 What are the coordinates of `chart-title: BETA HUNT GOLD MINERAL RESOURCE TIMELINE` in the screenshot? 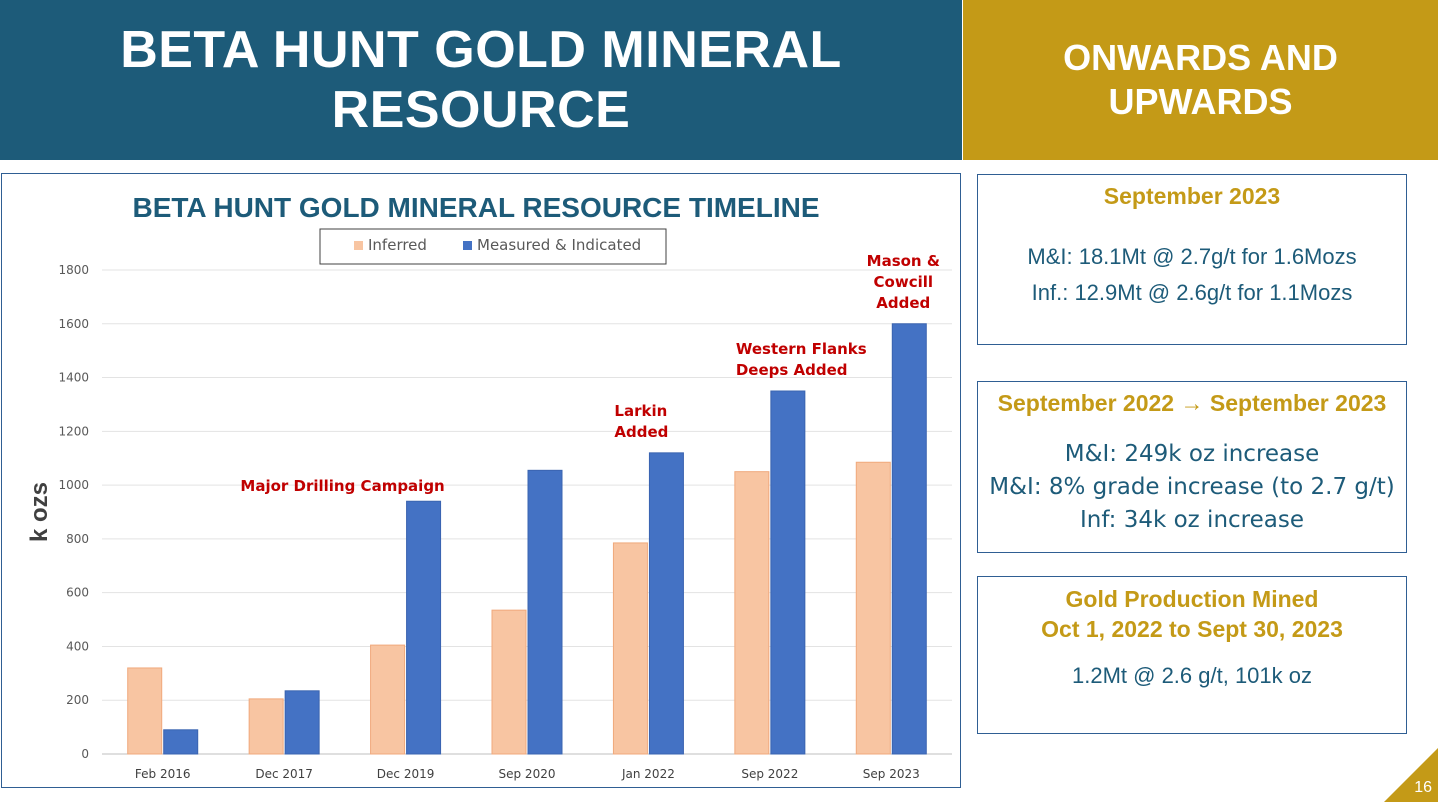 It's located at (475, 207).